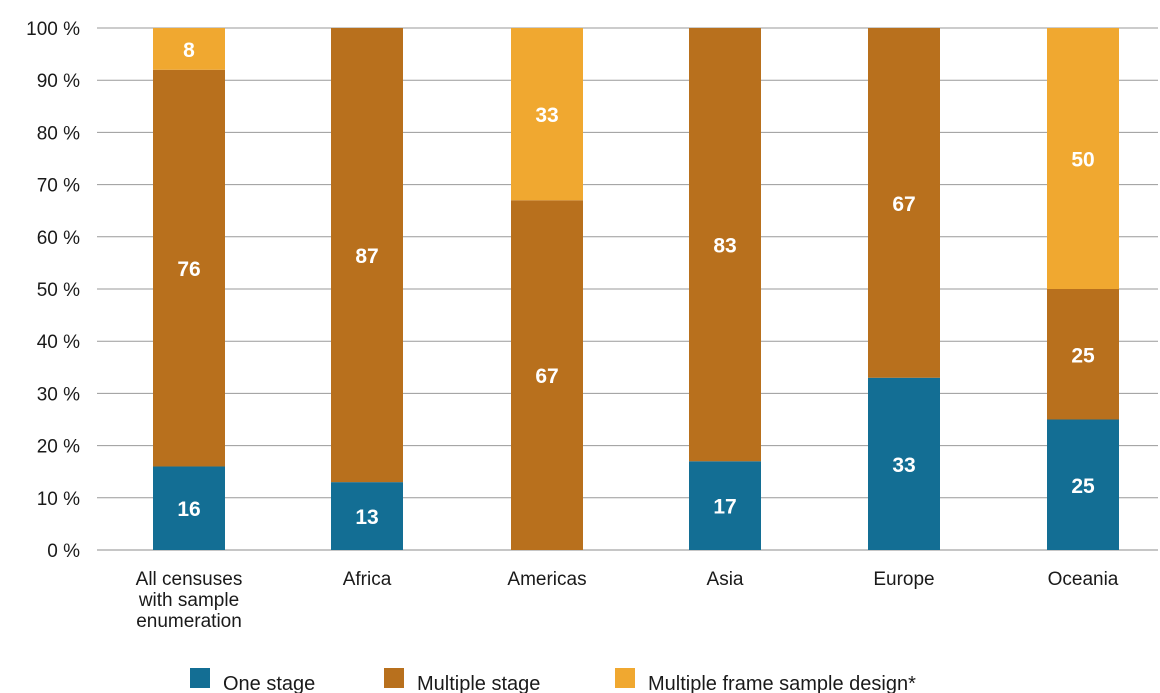 The width and height of the screenshot is (1160, 693). I want to click on y-tick-label-90: 90 %, so click(58, 81).